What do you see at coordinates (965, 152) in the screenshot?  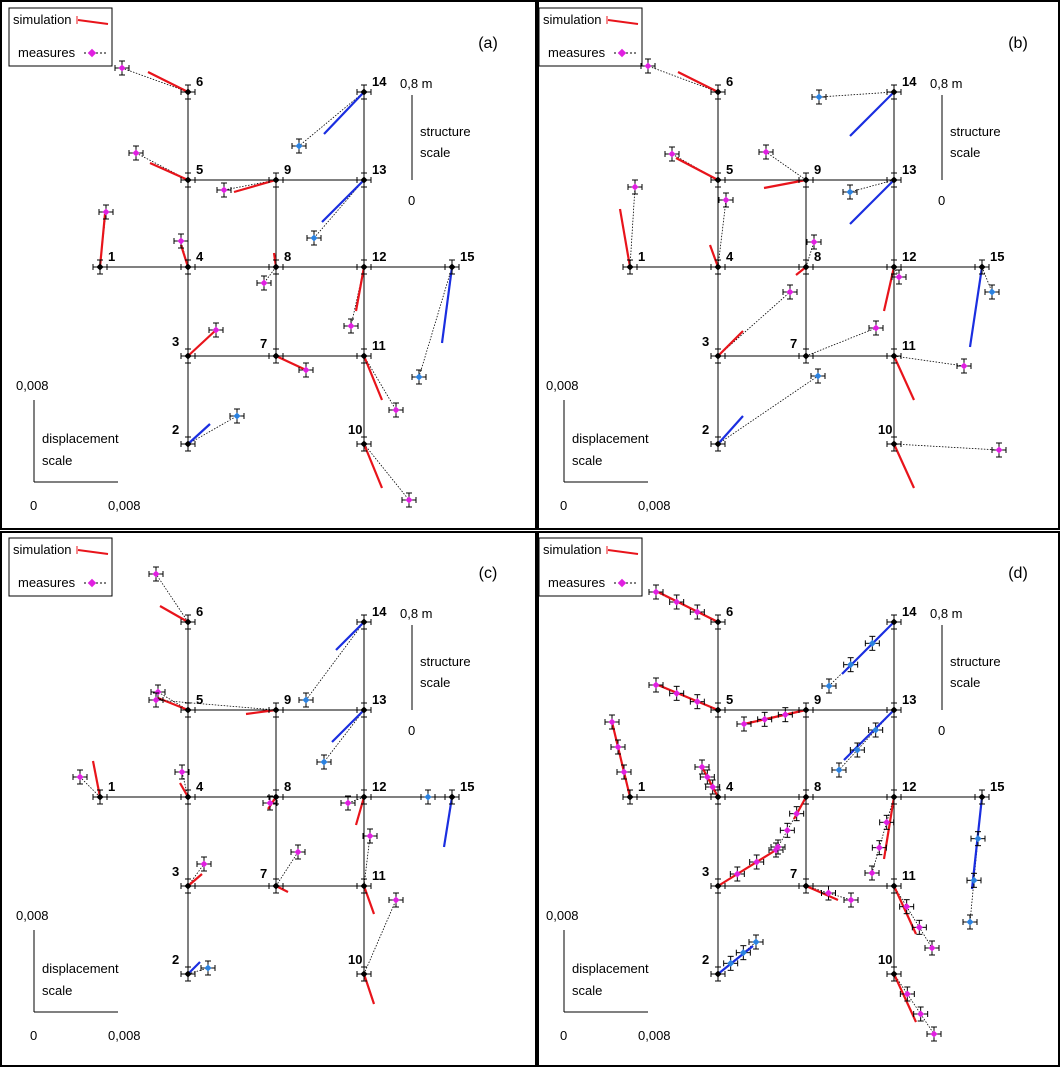 I see `structure-scale-label: scale` at bounding box center [965, 152].